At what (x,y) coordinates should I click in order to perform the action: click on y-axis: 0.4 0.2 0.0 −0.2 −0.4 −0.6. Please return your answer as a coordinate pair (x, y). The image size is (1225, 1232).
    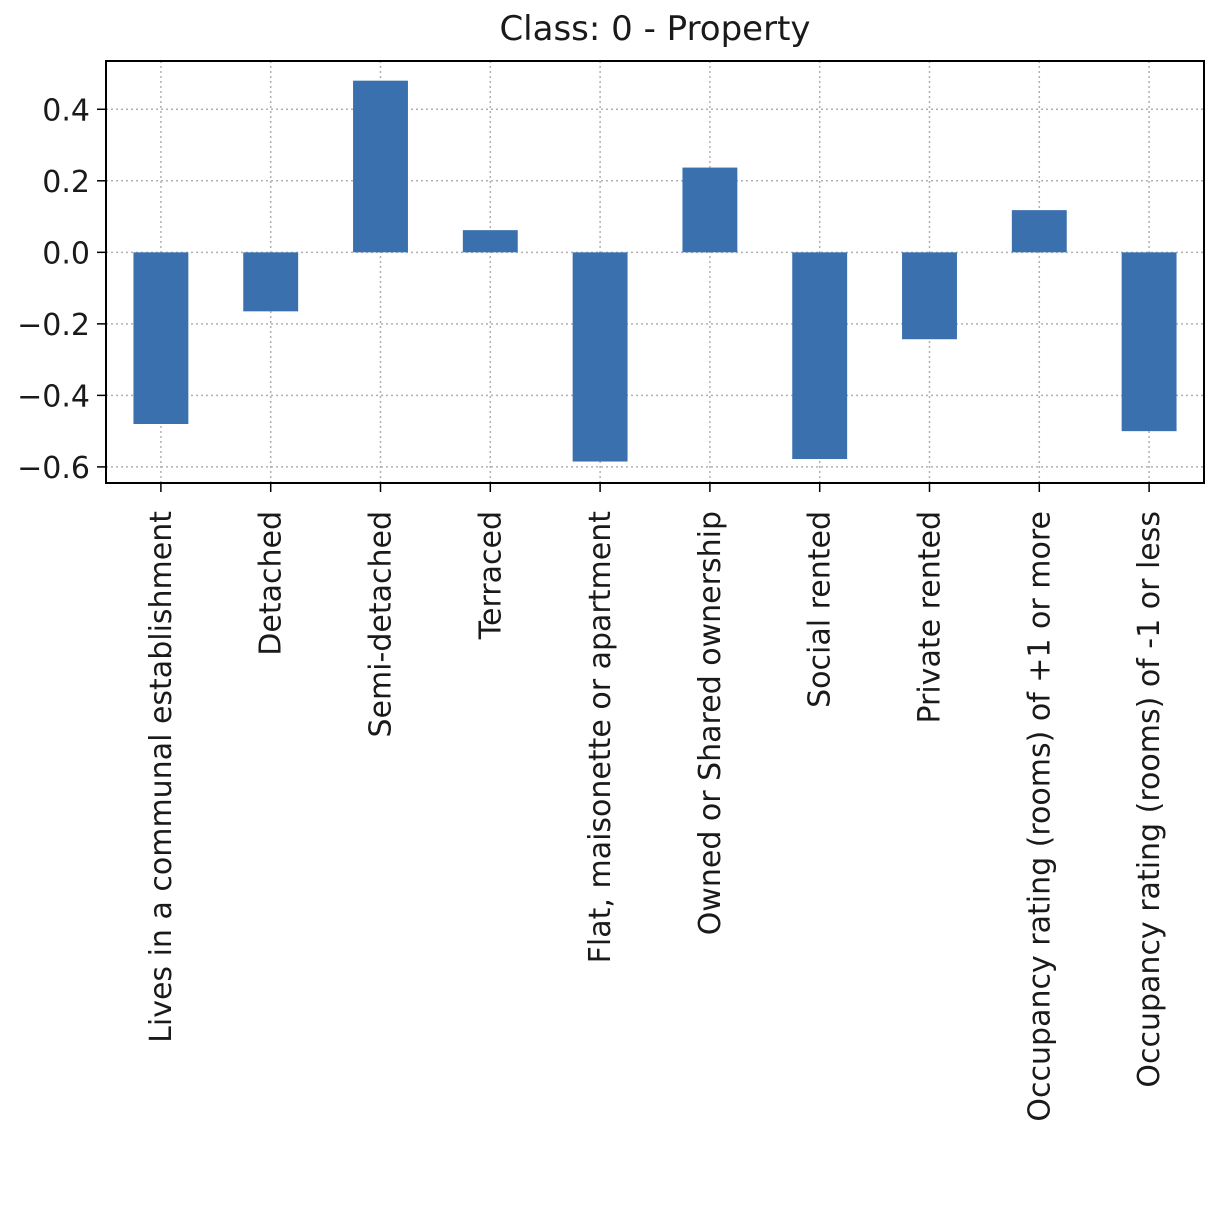
    Looking at the image, I should click on (61, 289).